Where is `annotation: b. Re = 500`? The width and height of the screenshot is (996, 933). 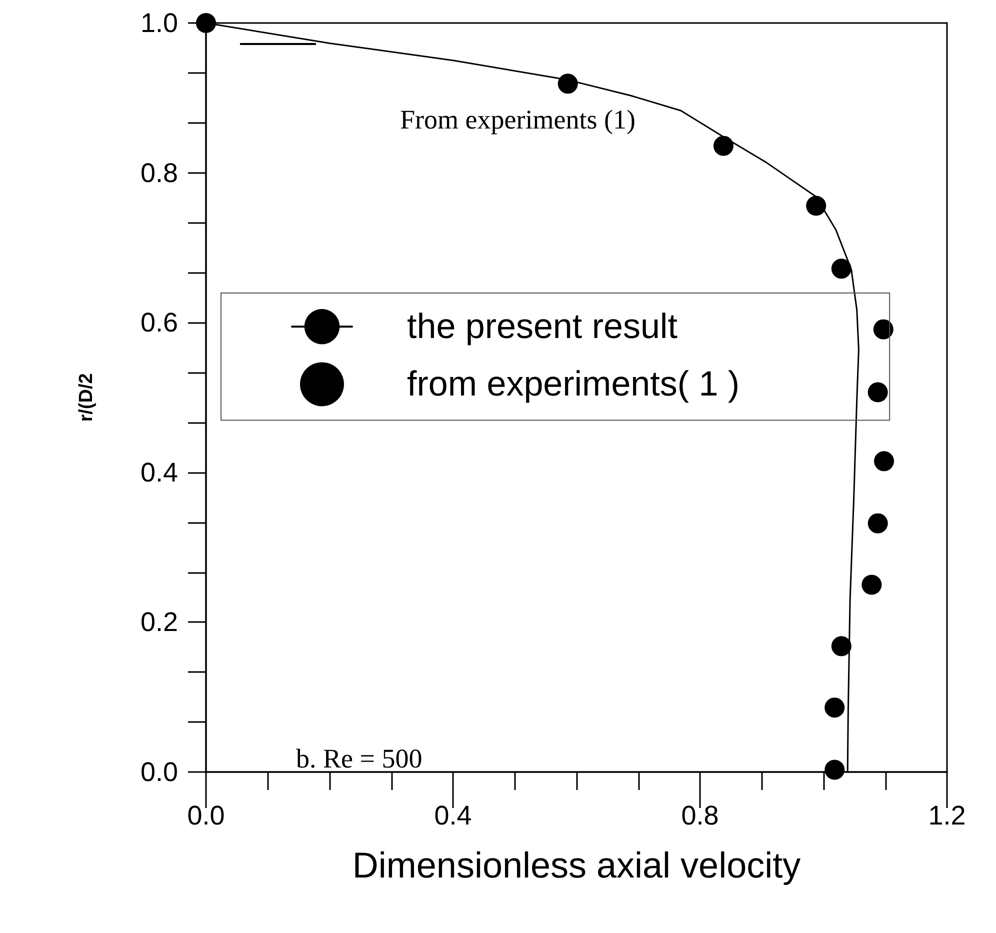
annotation: b. Re = 500 is located at coordinates (359, 759).